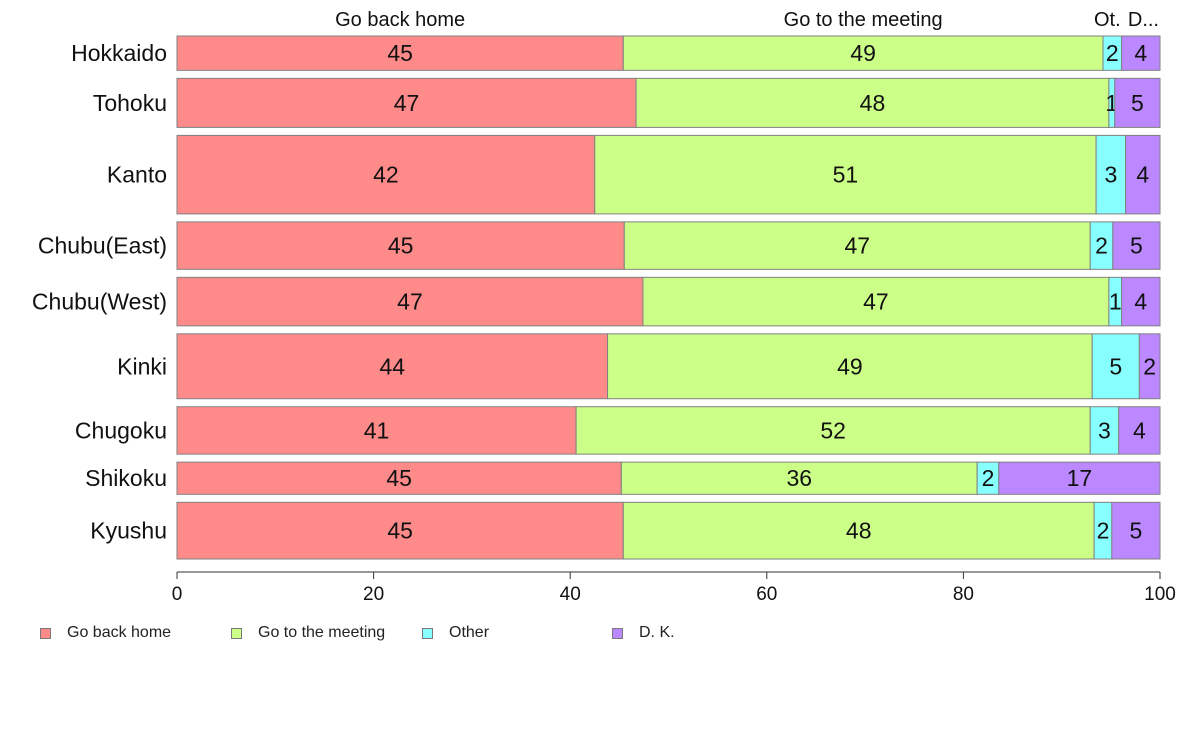 Image resolution: width=1188 pixels, height=736 pixels. What do you see at coordinates (427, 633) in the screenshot?
I see `legend-swatch-other` at bounding box center [427, 633].